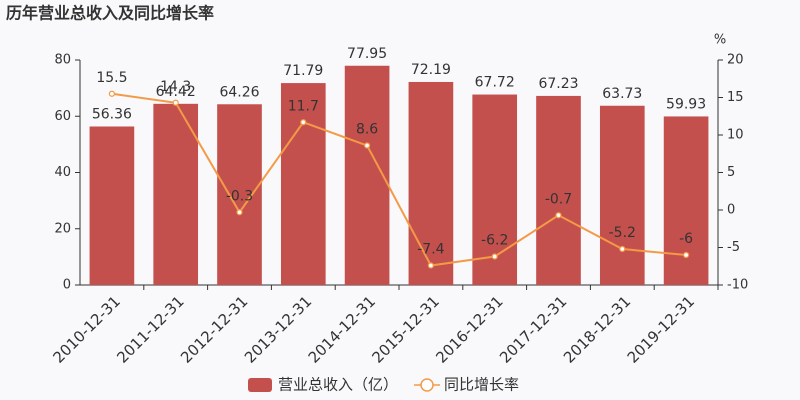 Image resolution: width=800 pixels, height=400 pixels. What do you see at coordinates (558, 199) in the screenshot?
I see `line-value-label: -0.7` at bounding box center [558, 199].